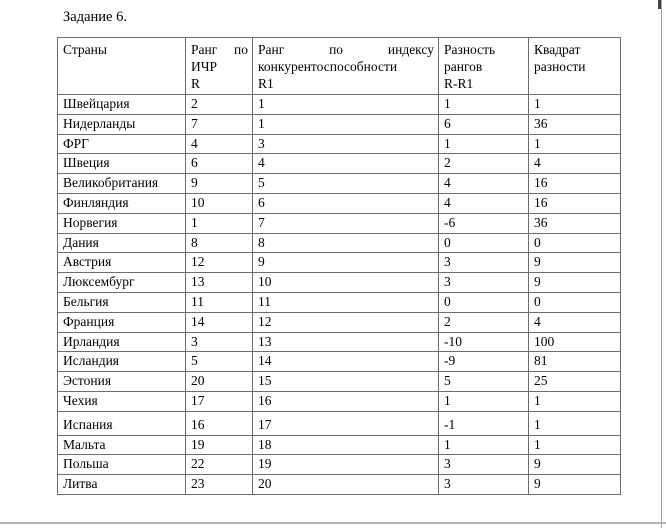 The image size is (666, 528). I want to click on header-line: Ранг по, so click(219, 49).